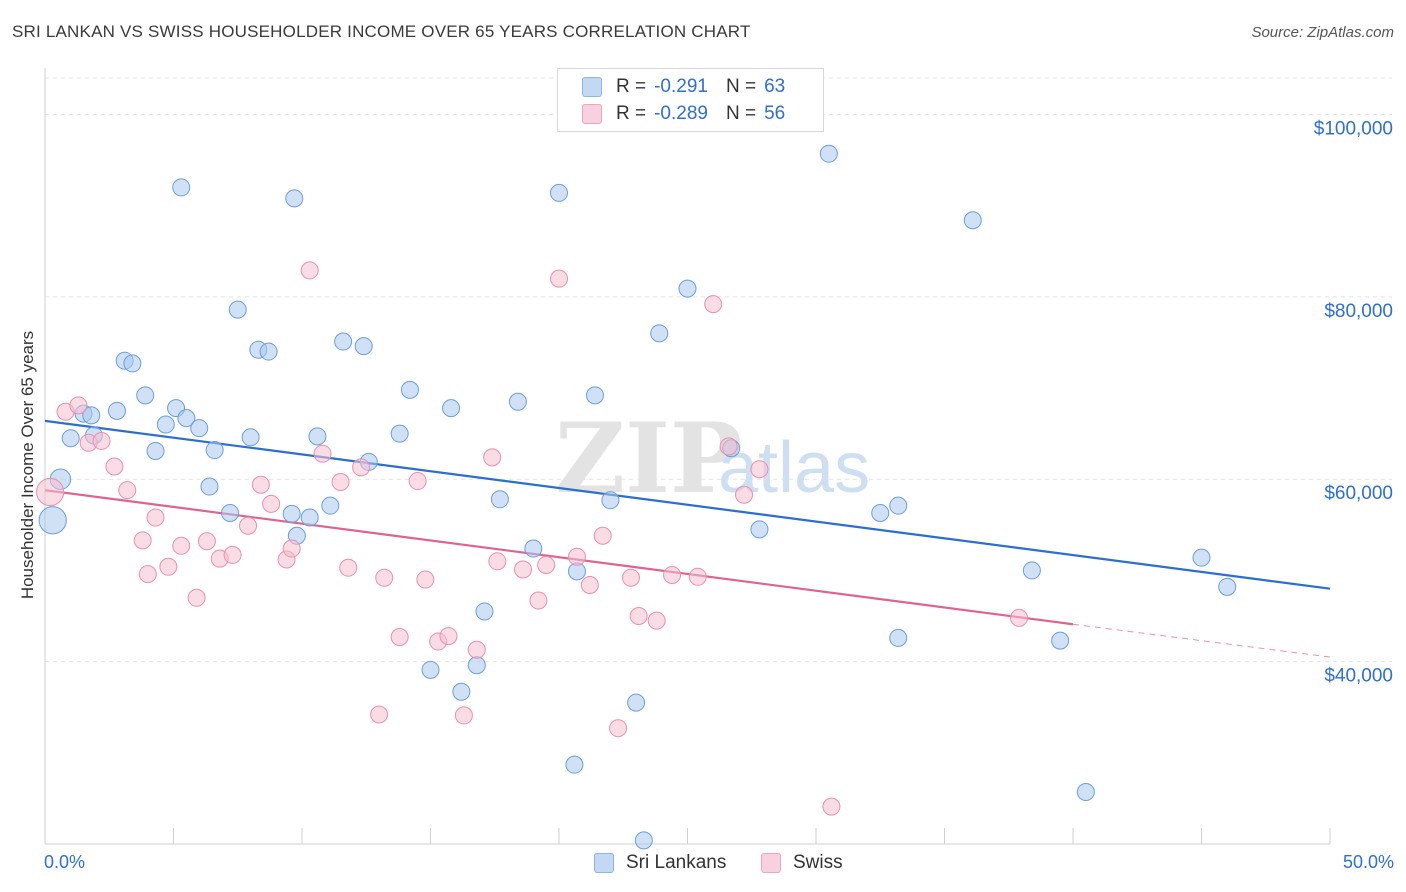 Image resolution: width=1406 pixels, height=892 pixels. Describe the element at coordinates (1201, 640) in the screenshot. I see `trend-line-extension` at that location.